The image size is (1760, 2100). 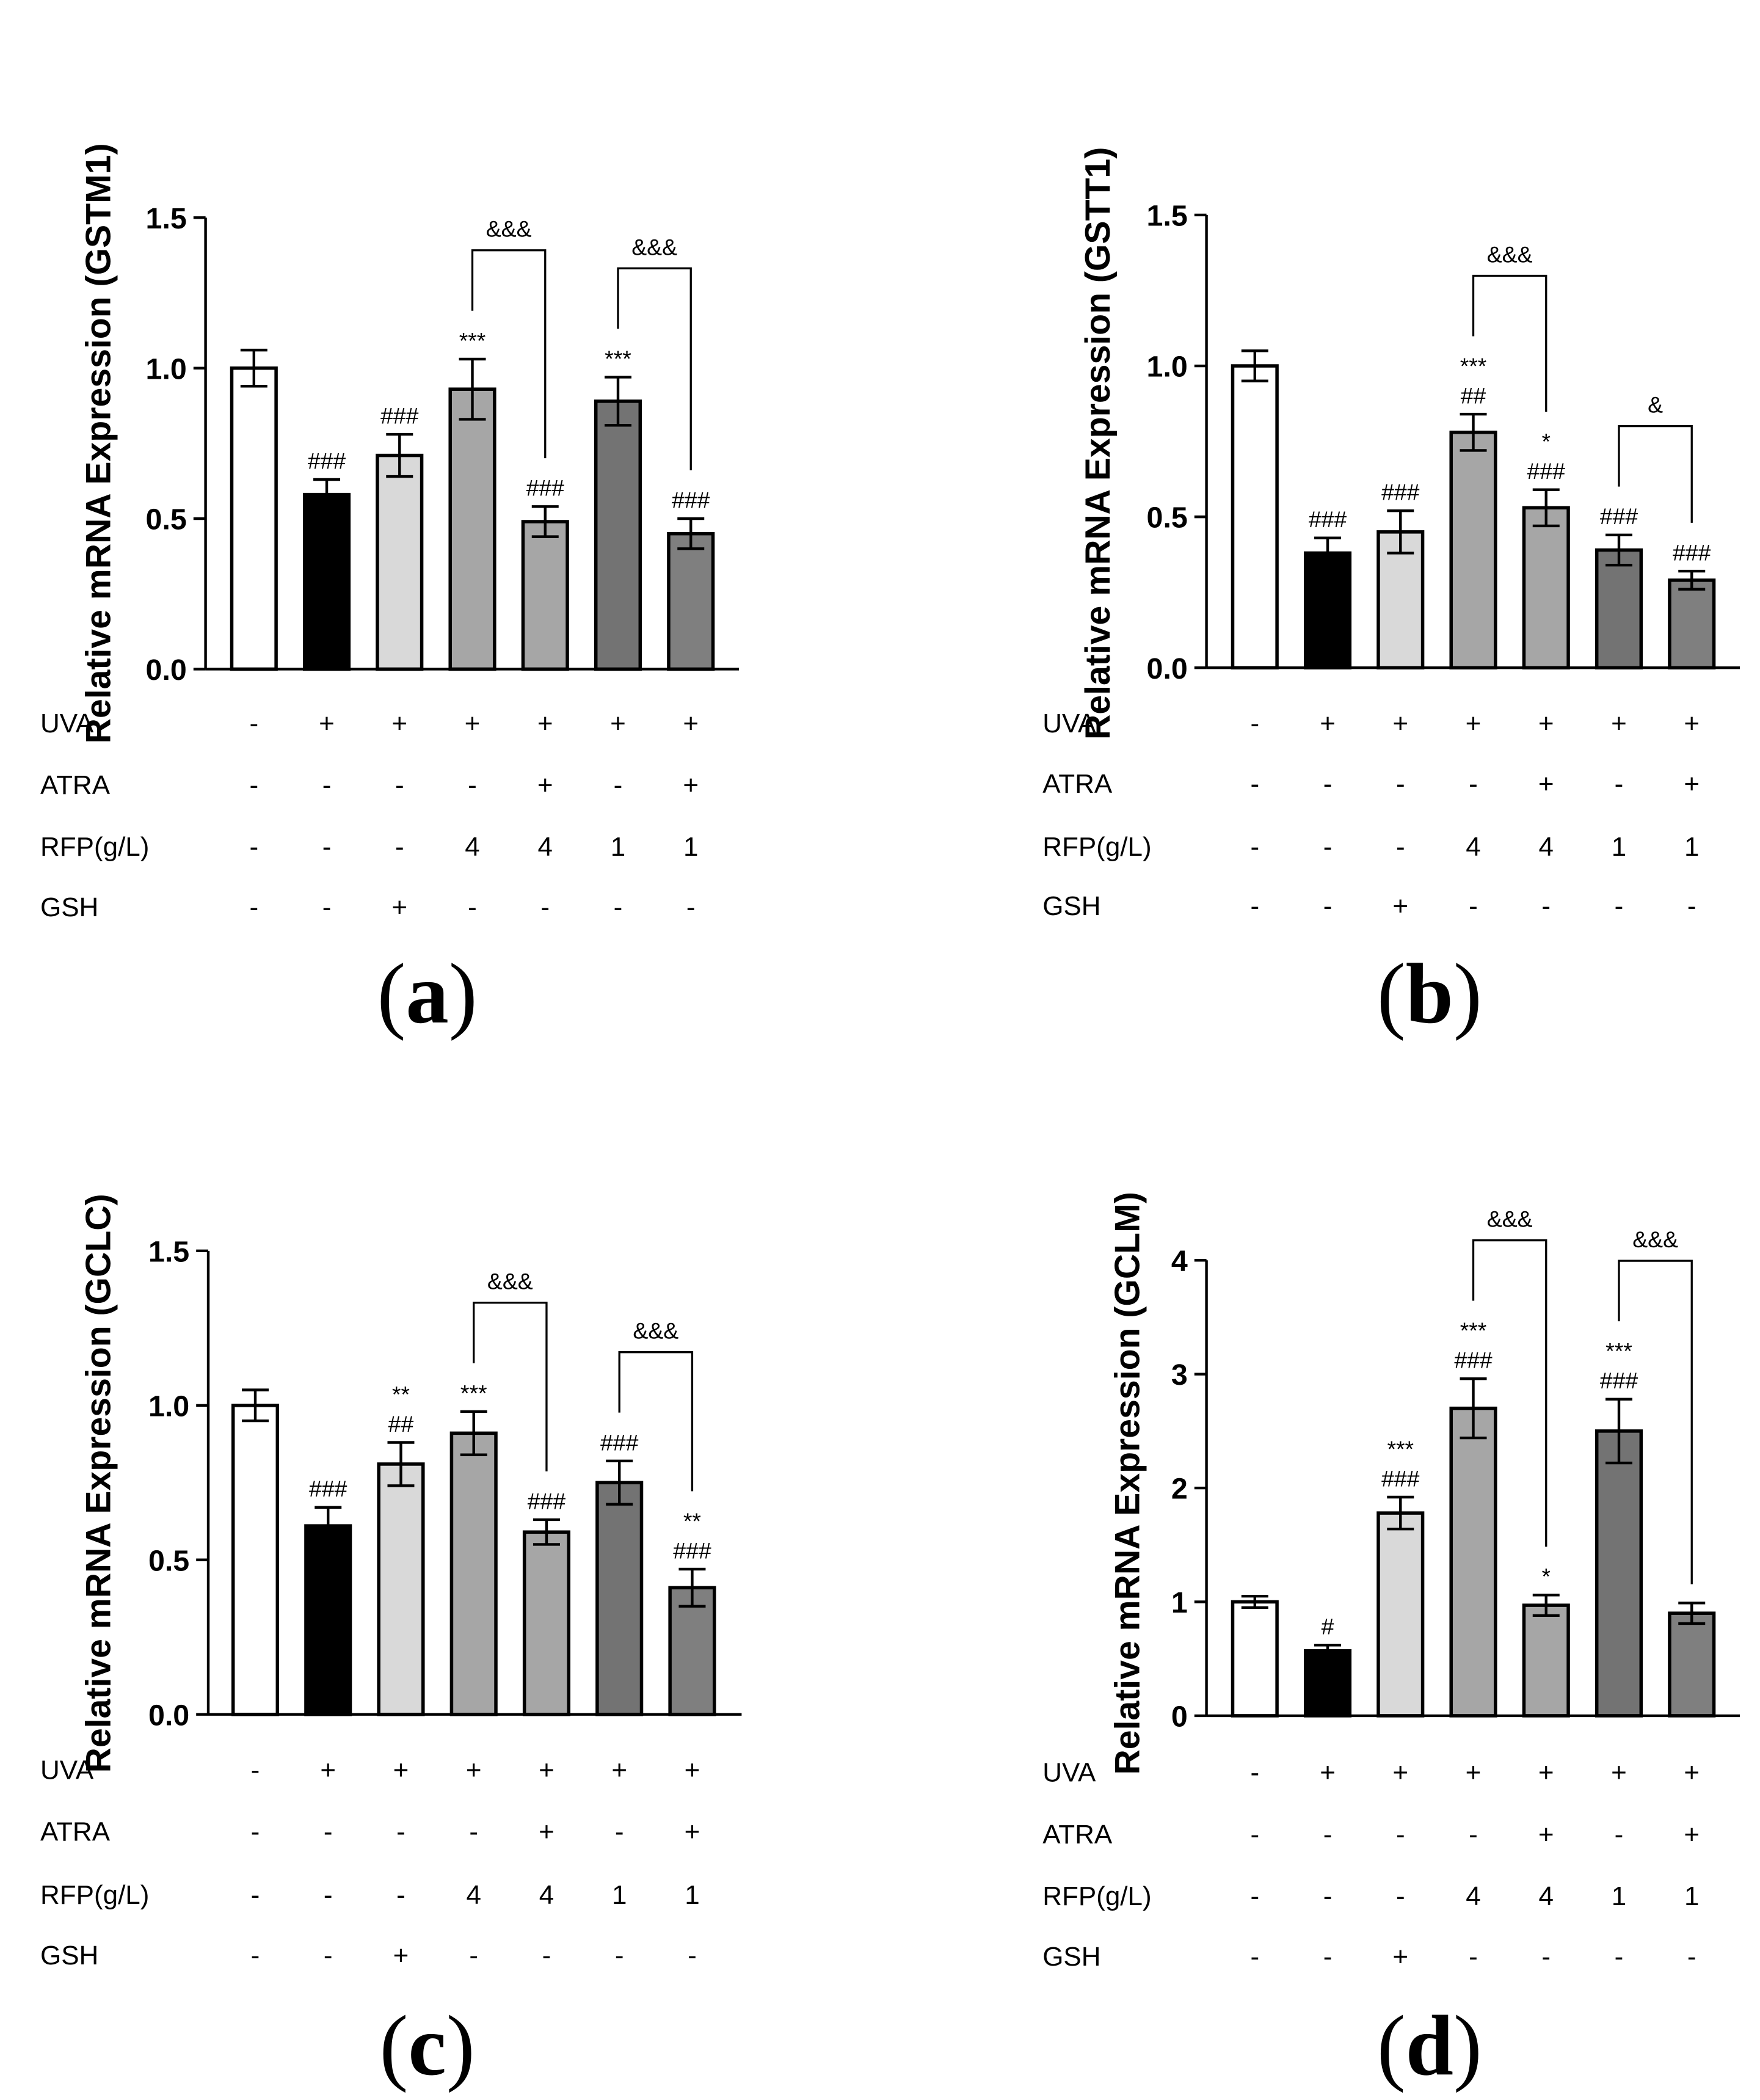 I want to click on panel-label: (d), so click(x=1429, y=2046).